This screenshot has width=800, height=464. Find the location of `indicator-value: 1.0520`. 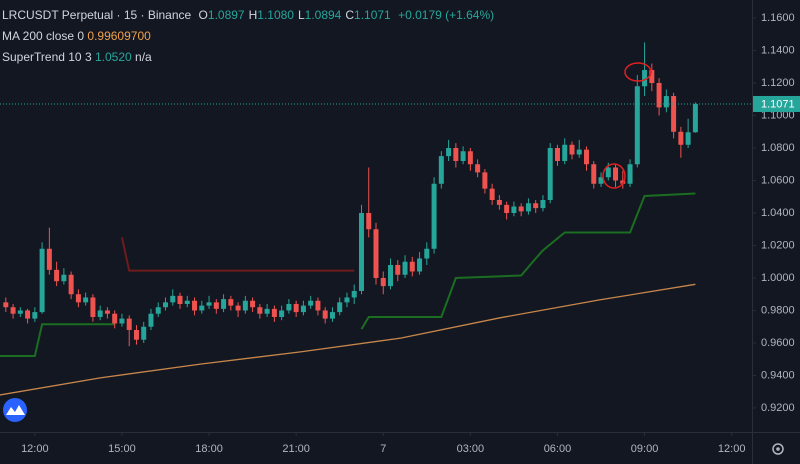

indicator-value: 1.0520 is located at coordinates (113, 57).